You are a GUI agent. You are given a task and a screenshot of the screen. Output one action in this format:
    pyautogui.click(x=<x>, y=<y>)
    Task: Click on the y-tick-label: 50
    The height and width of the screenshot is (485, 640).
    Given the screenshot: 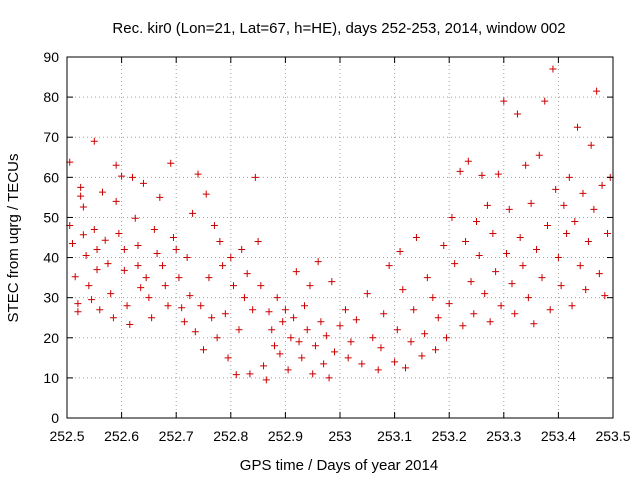 What is the action you would take?
    pyautogui.click(x=51, y=217)
    